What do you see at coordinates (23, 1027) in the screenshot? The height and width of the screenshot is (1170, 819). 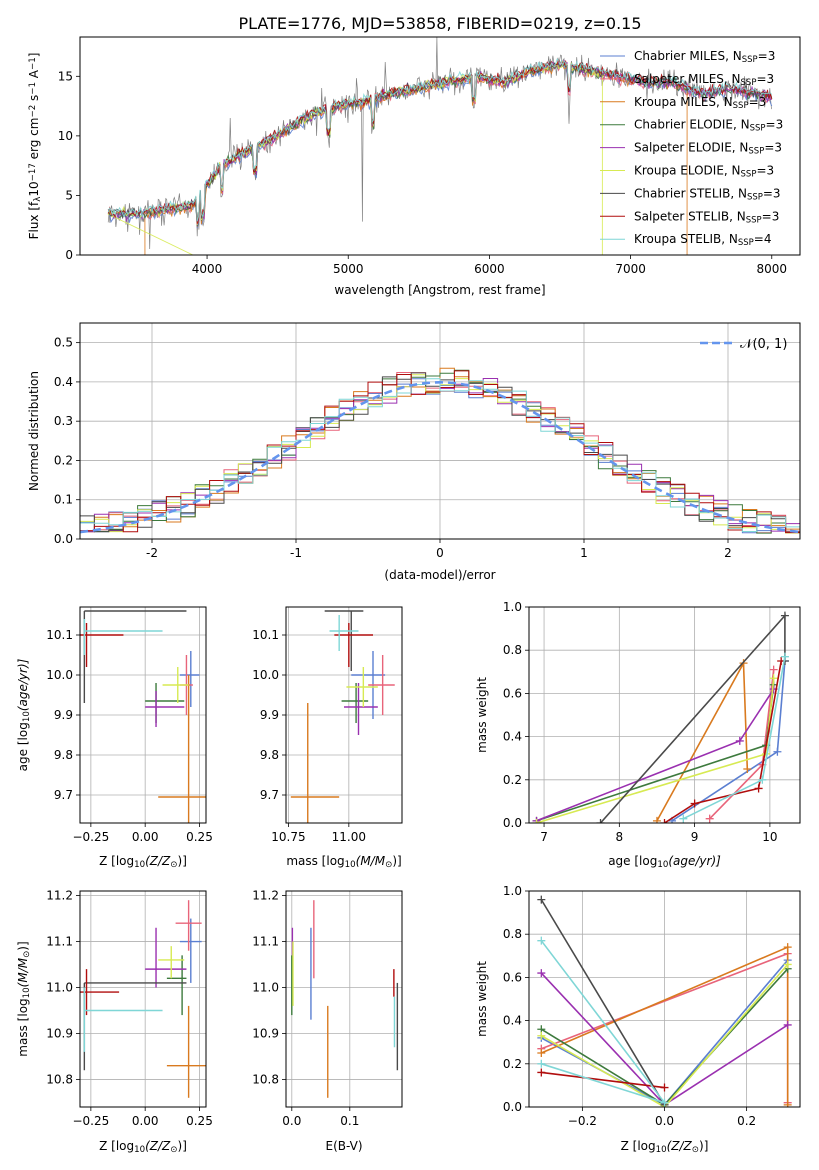 I see `label-part: mass [log` at bounding box center [23, 1027].